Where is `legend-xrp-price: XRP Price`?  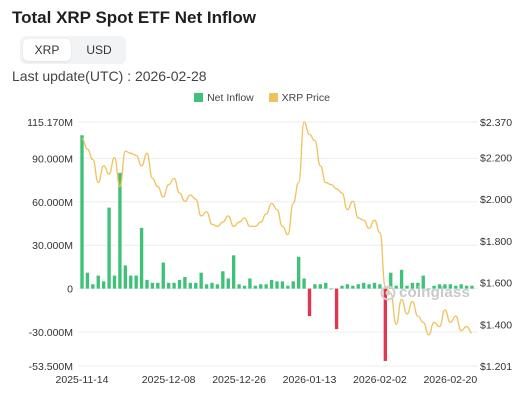
legend-xrp-price: XRP Price is located at coordinates (299, 98).